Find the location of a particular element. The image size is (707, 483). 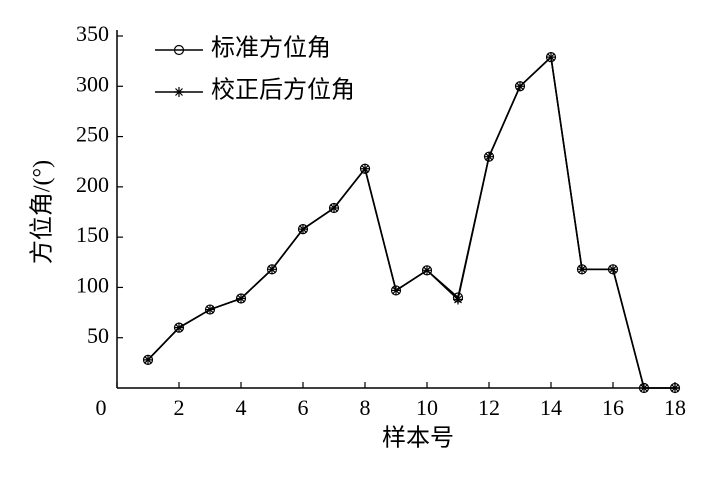

y-axis-label: 方位角/(°) is located at coordinates (42, 212).